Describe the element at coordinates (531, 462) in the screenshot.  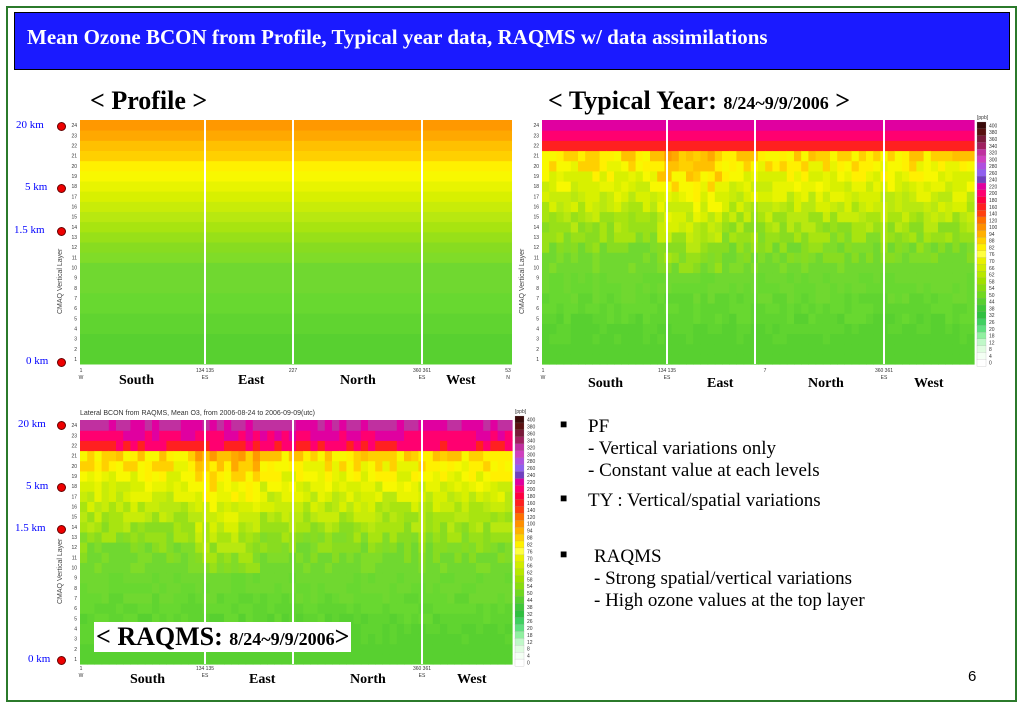
I see `colorbar-label: 280` at that location.